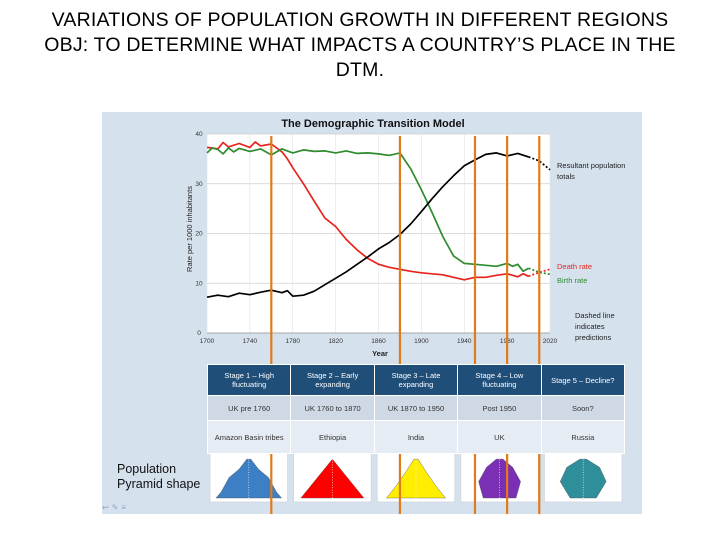 This screenshot has height=540, width=720. Describe the element at coordinates (199, 333) in the screenshot. I see `y-tick-label: 0` at that location.